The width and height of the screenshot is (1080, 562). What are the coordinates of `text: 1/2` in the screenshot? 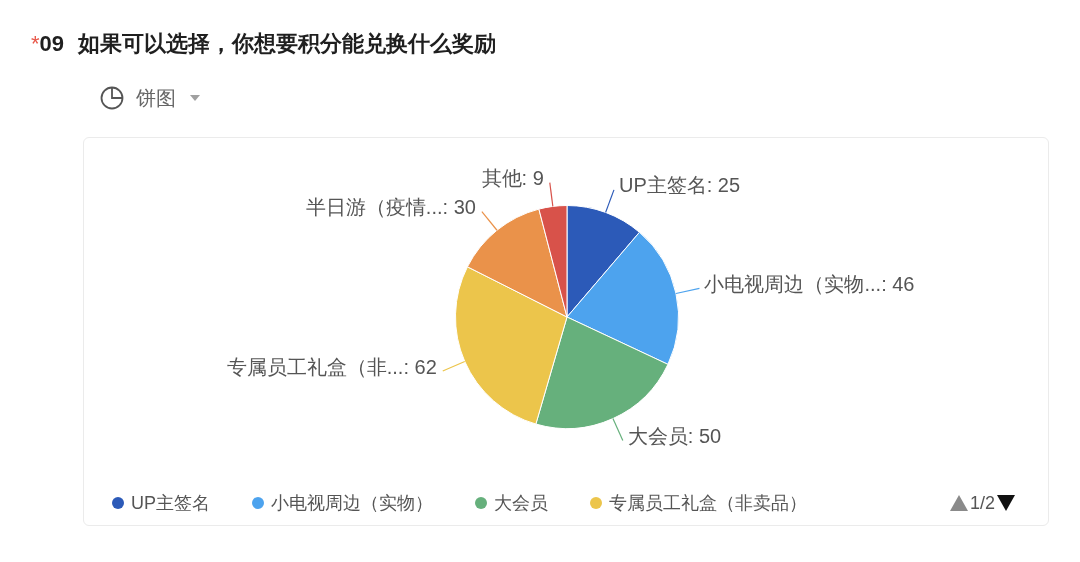 It's located at (983, 503).